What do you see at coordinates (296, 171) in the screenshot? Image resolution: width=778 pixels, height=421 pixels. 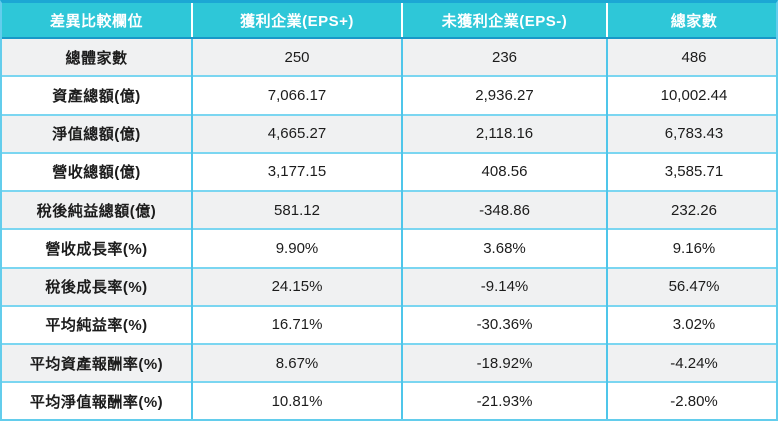 I see `cell-value: 3,177.15` at bounding box center [296, 171].